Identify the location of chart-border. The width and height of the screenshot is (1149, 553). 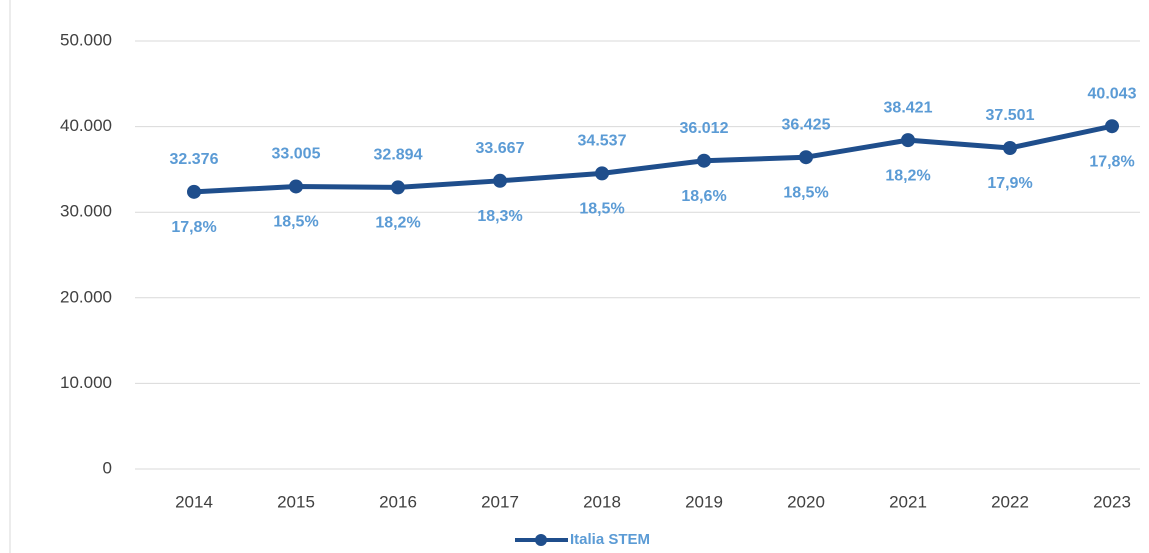
(10, 276).